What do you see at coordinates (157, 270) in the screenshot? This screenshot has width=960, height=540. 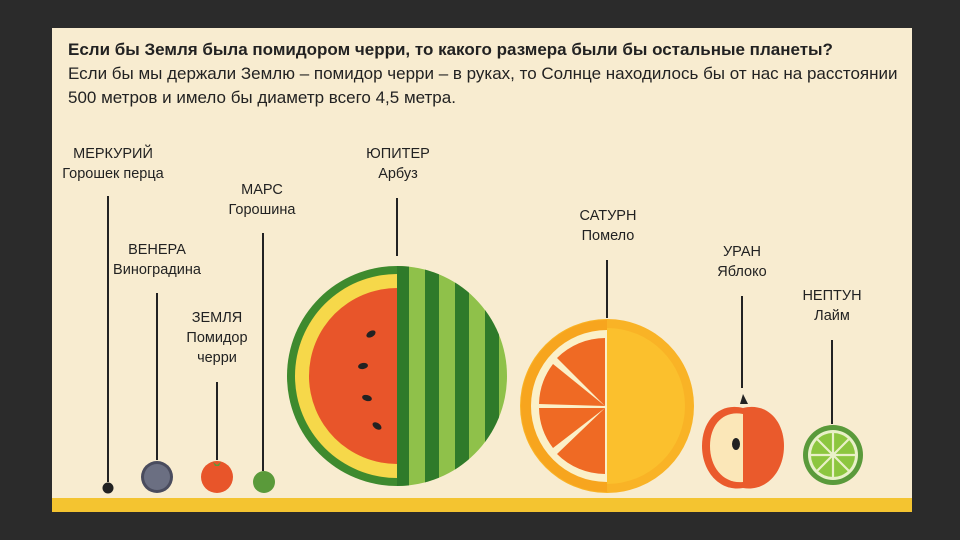 I see `fruit-name-venus: Виноградина` at bounding box center [157, 270].